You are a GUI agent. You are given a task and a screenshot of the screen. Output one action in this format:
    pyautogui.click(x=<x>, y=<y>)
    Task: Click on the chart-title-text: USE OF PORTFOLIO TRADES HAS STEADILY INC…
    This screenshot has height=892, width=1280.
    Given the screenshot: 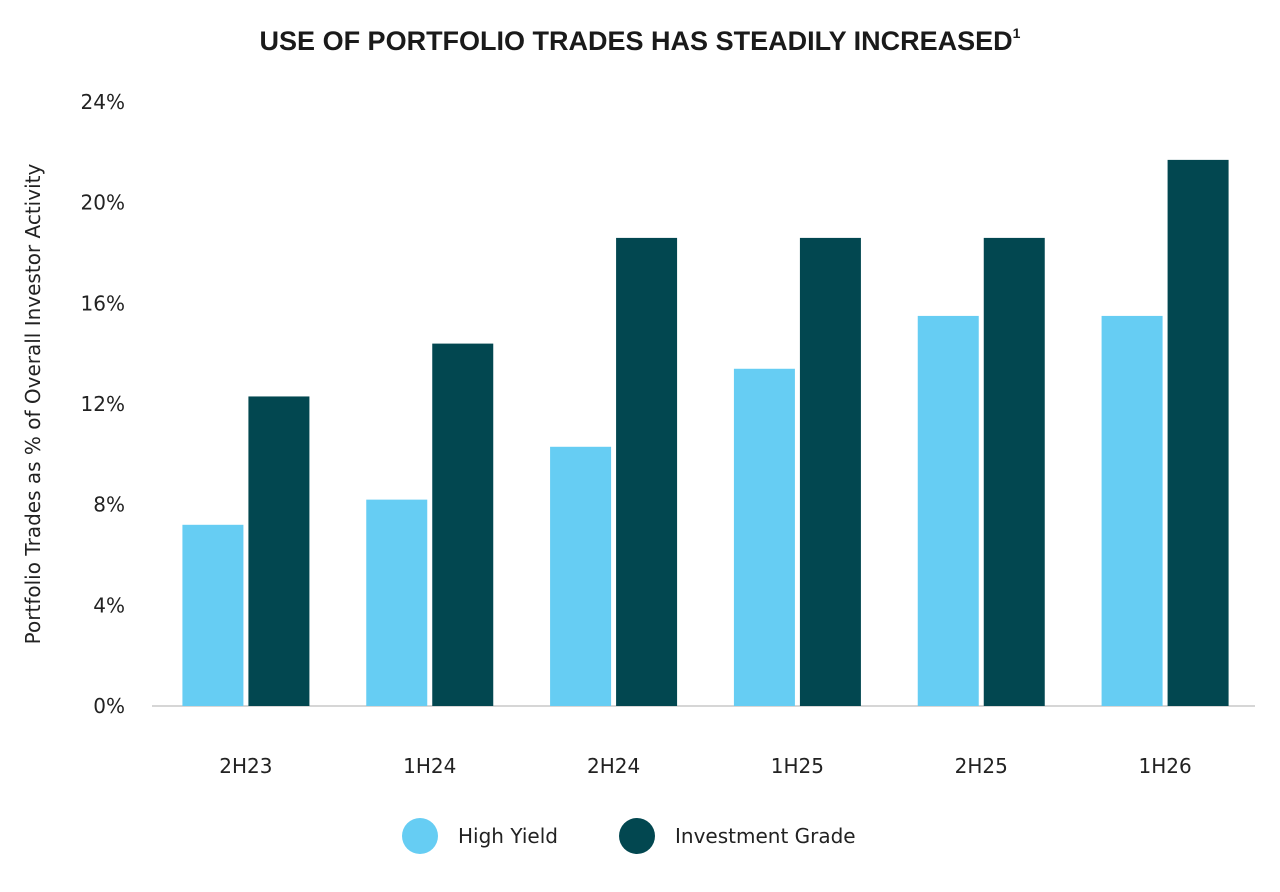 What is the action you would take?
    pyautogui.click(x=636, y=41)
    